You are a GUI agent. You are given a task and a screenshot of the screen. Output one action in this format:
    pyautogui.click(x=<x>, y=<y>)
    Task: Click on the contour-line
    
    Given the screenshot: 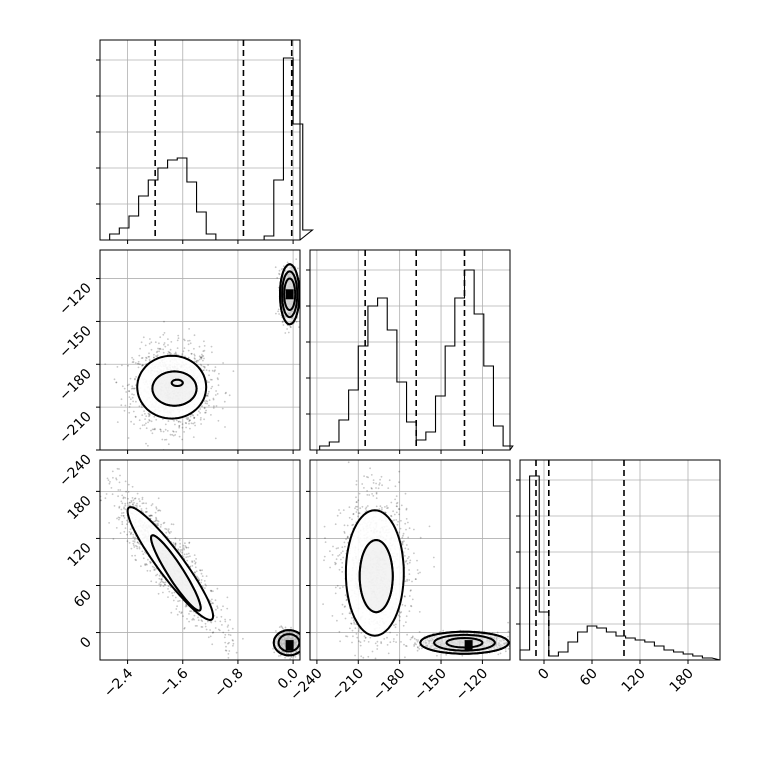 What is the action you would take?
    pyautogui.click(x=175, y=573)
    